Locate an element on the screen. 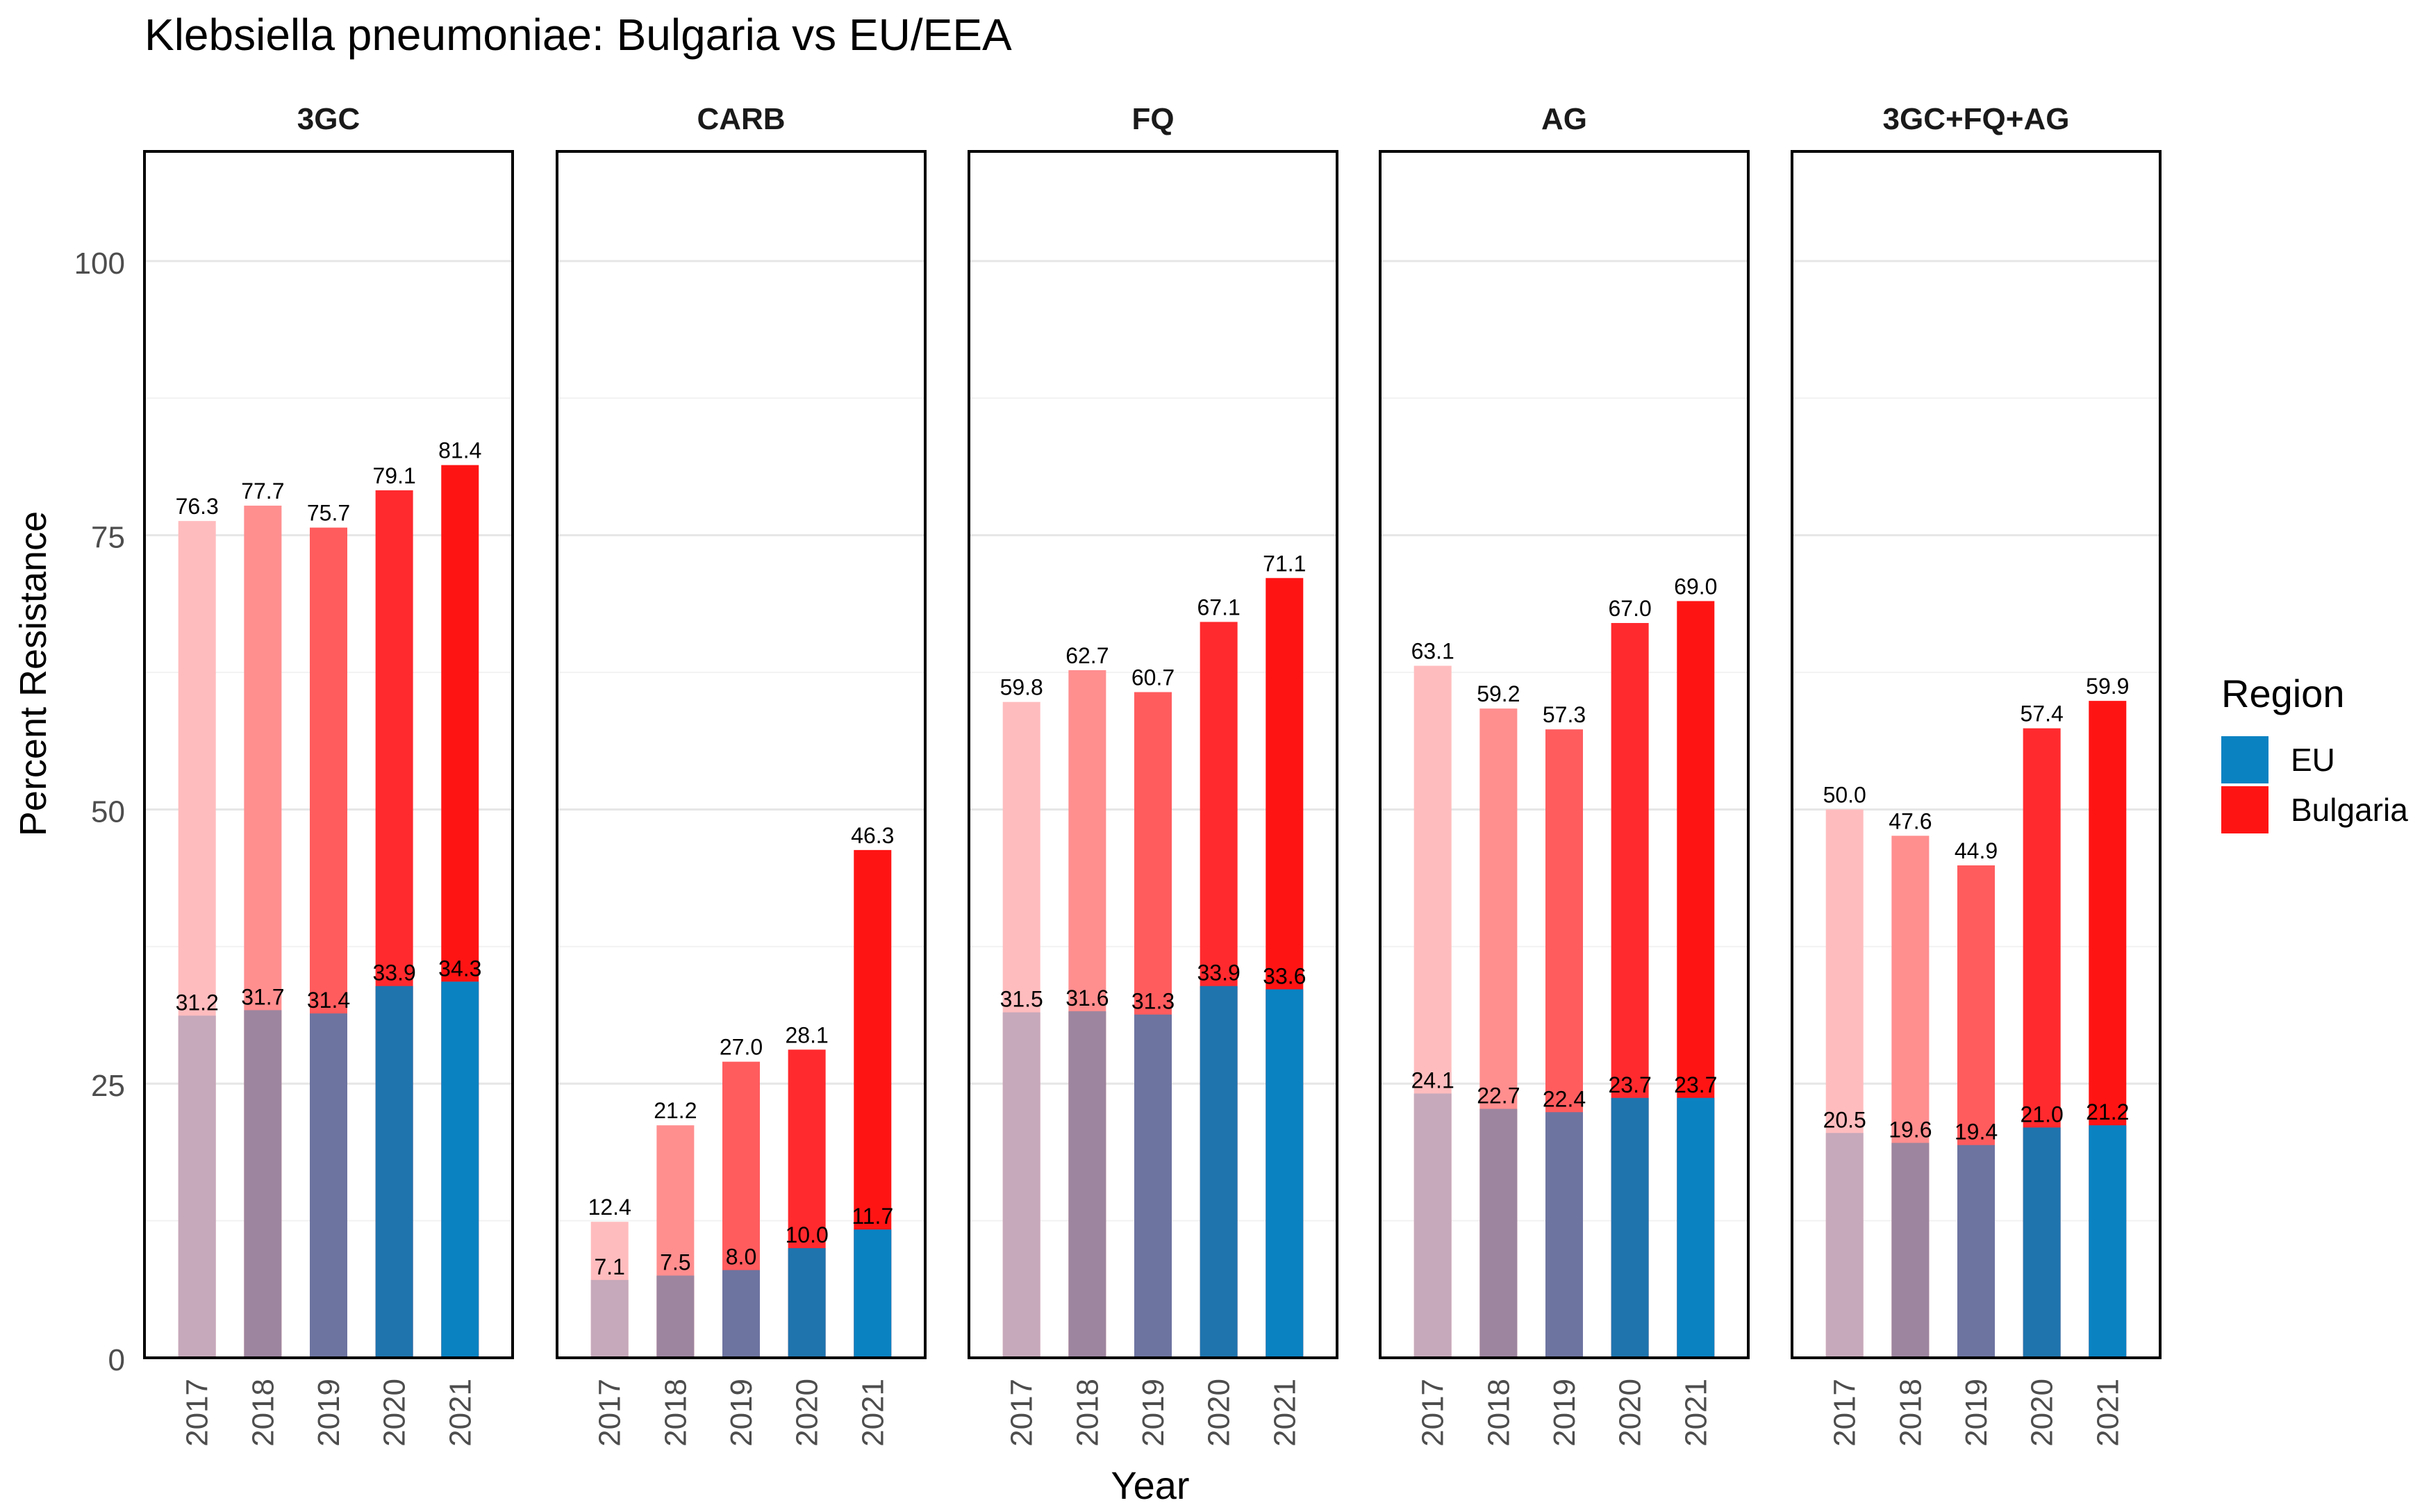 The width and height of the screenshot is (2422, 1512). data-label-eu: 24.1 is located at coordinates (1432, 1080).